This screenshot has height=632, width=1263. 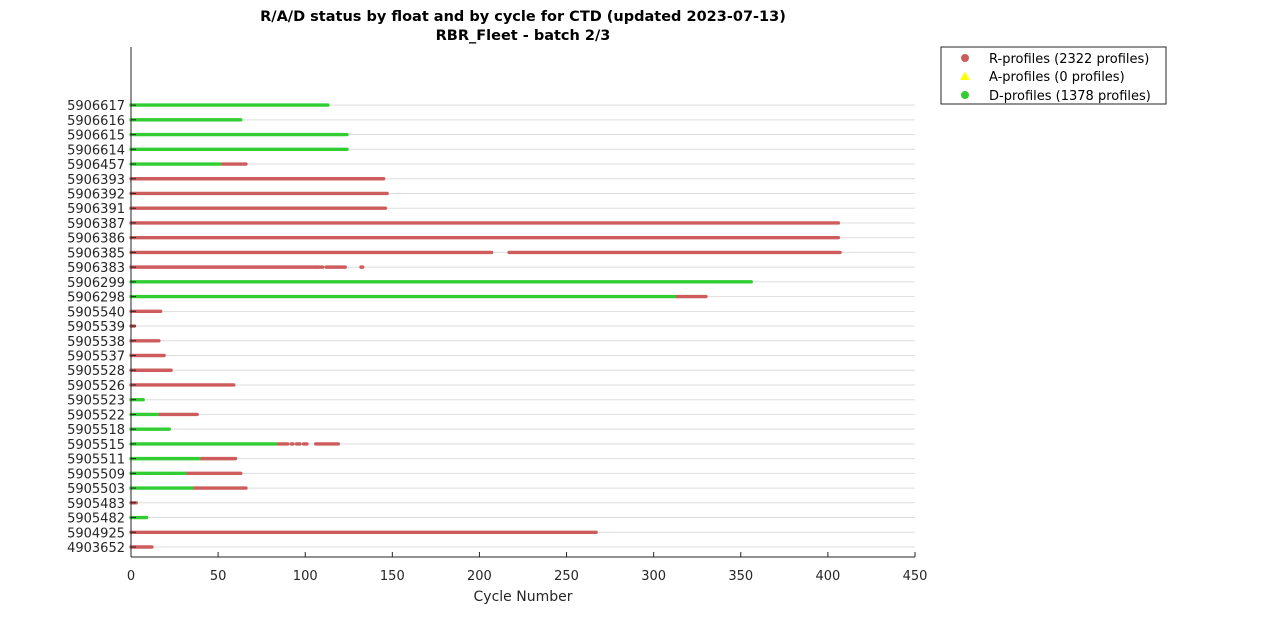 I want to click on x-axis-label: Cycle Number, so click(x=523, y=597).